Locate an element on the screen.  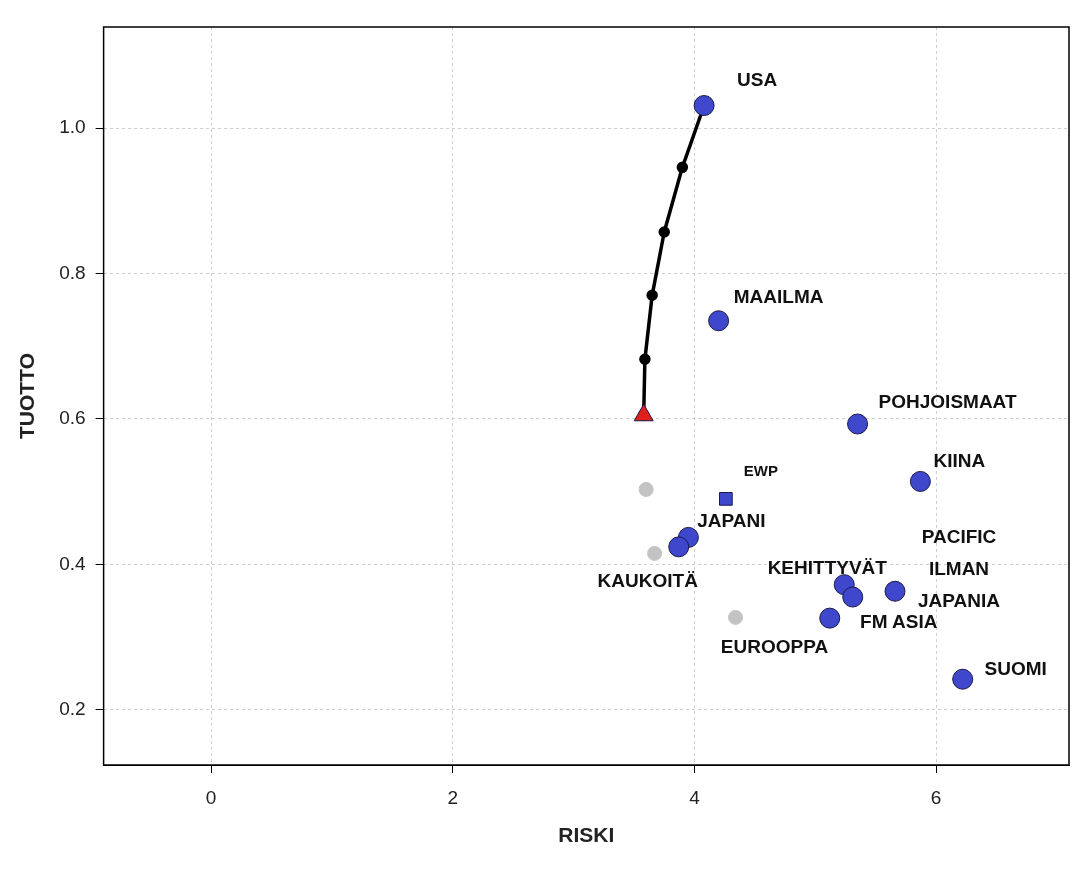
annotation: SUOMI is located at coordinates (1015, 669).